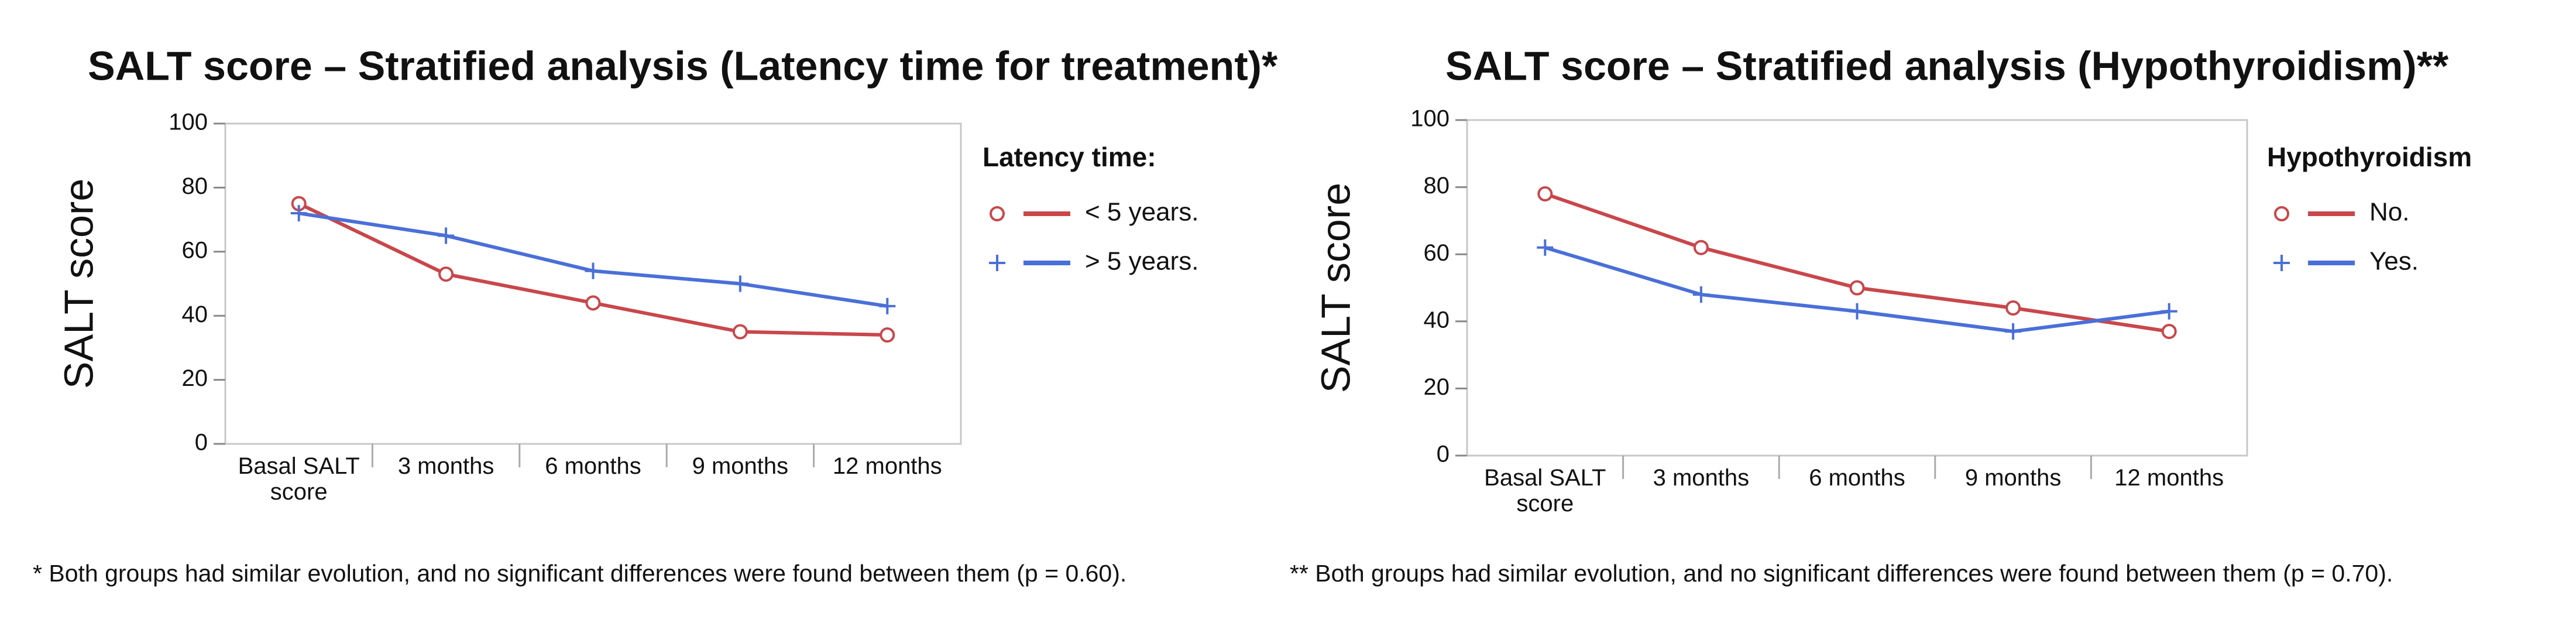 The width and height of the screenshot is (2576, 626). Describe the element at coordinates (2369, 157) in the screenshot. I see `legend-title: Hypothyroidism` at that location.